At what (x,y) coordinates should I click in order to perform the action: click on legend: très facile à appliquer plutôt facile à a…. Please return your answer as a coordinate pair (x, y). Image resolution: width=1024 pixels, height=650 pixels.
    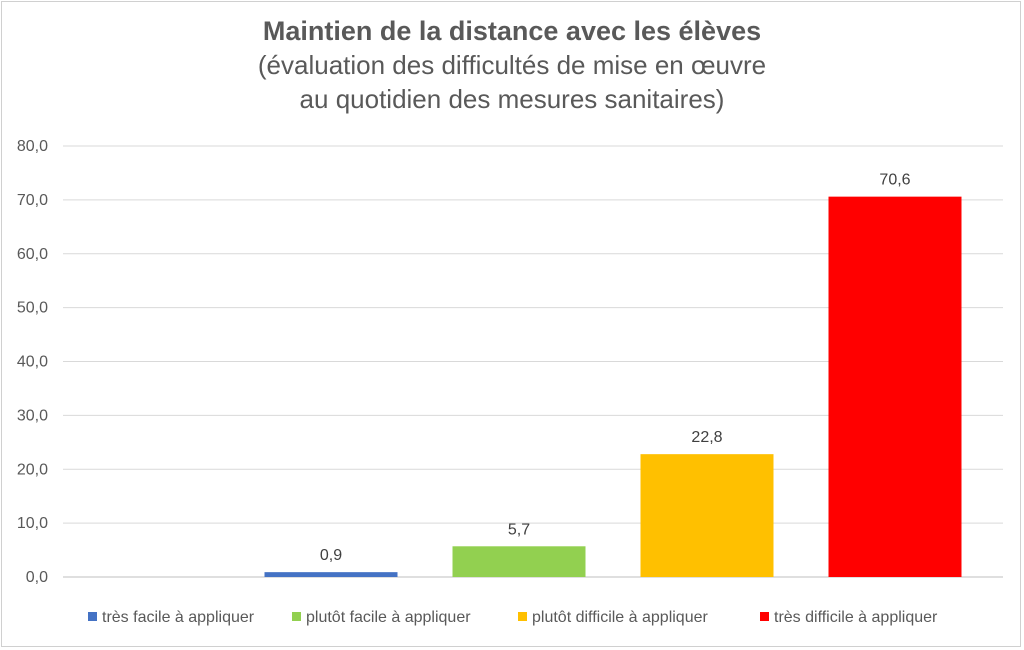
    Looking at the image, I should click on (513, 617).